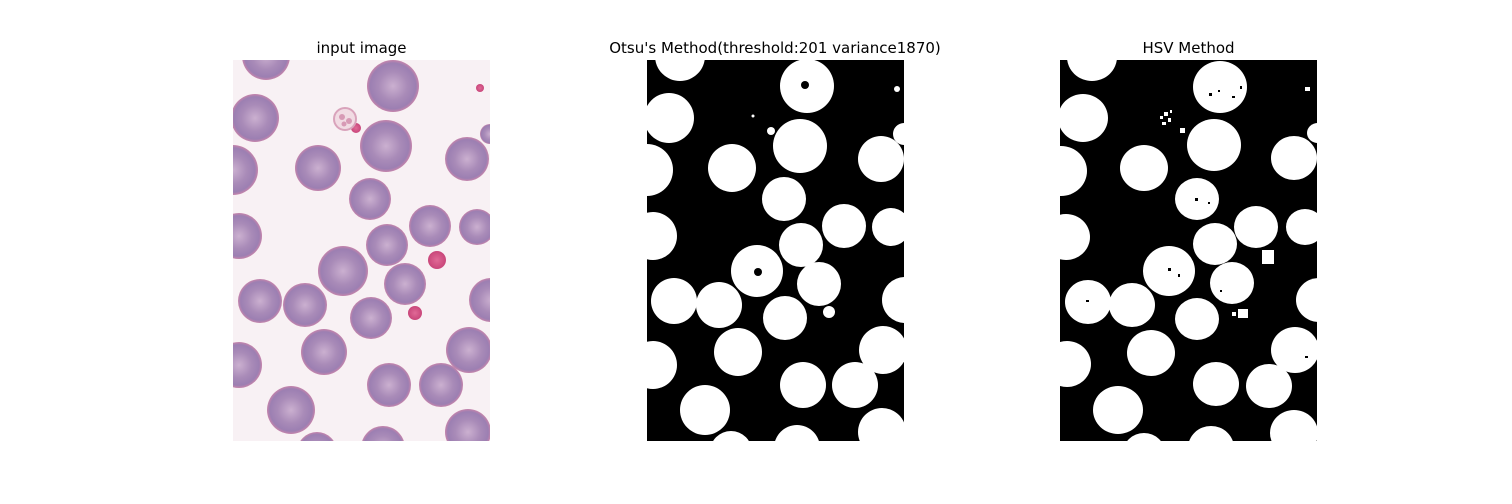  Describe the element at coordinates (825, 202) in the screenshot. I see `otsu-mask-specks` at that location.